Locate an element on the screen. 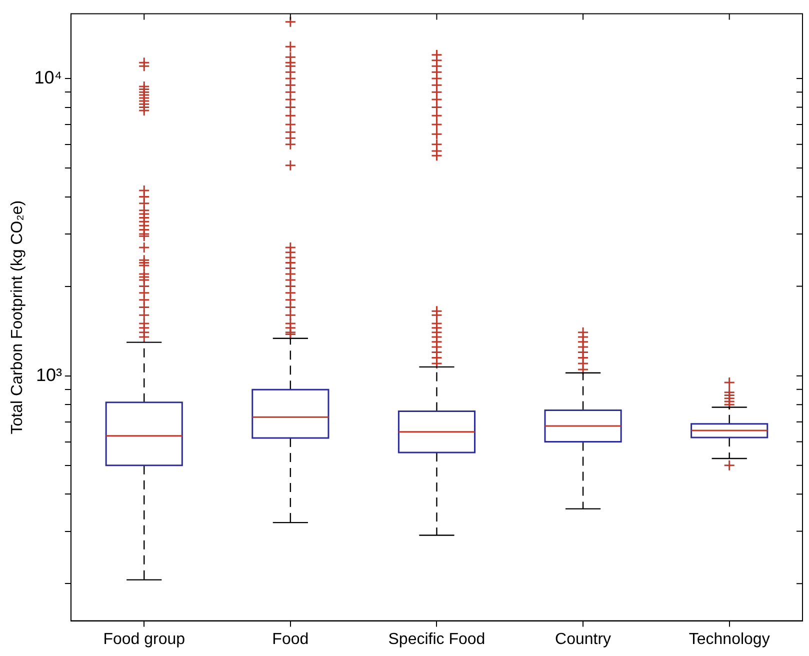 The width and height of the screenshot is (809, 656). x-tick-label: Specific Food is located at coordinates (437, 639).